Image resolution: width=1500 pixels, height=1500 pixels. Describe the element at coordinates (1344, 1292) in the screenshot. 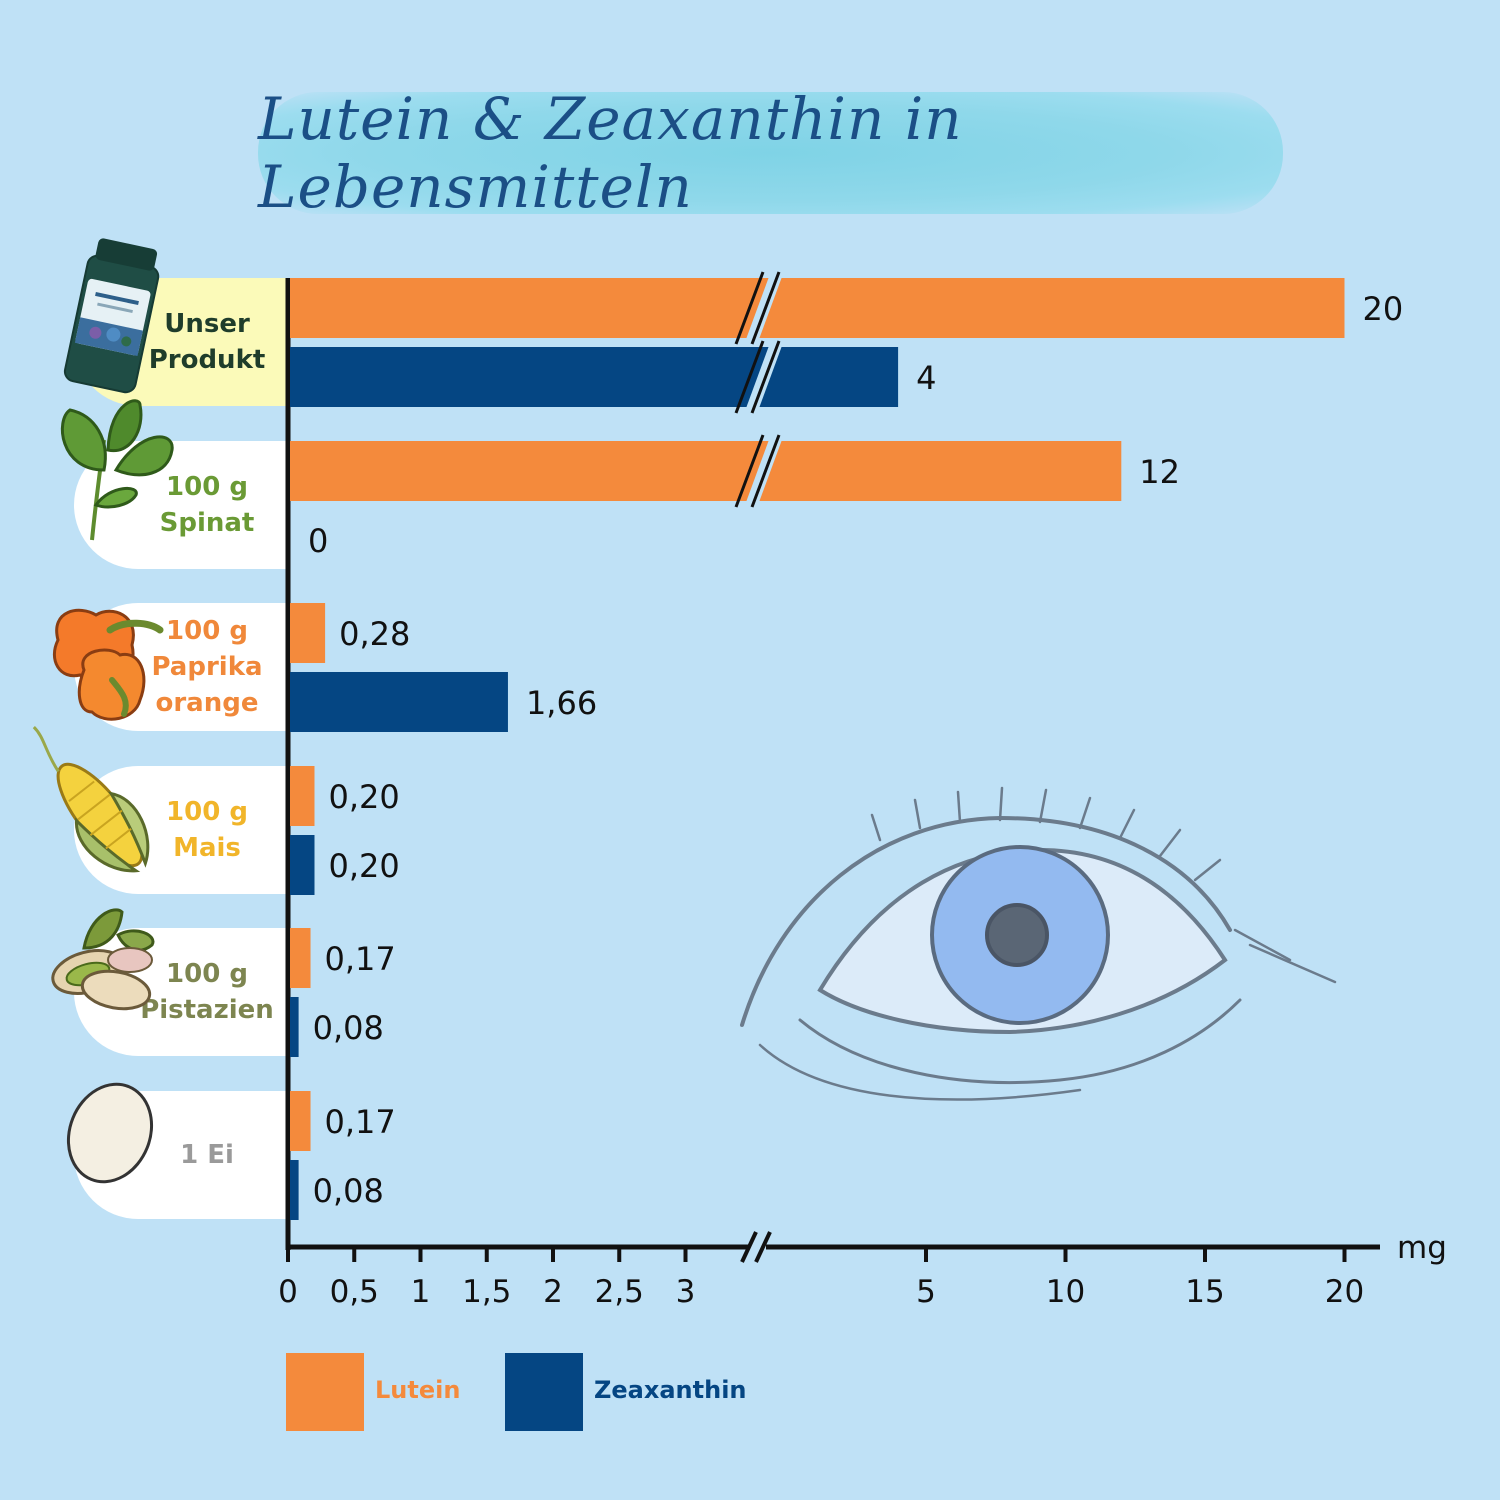

I see `x-tick-label: 20` at that location.